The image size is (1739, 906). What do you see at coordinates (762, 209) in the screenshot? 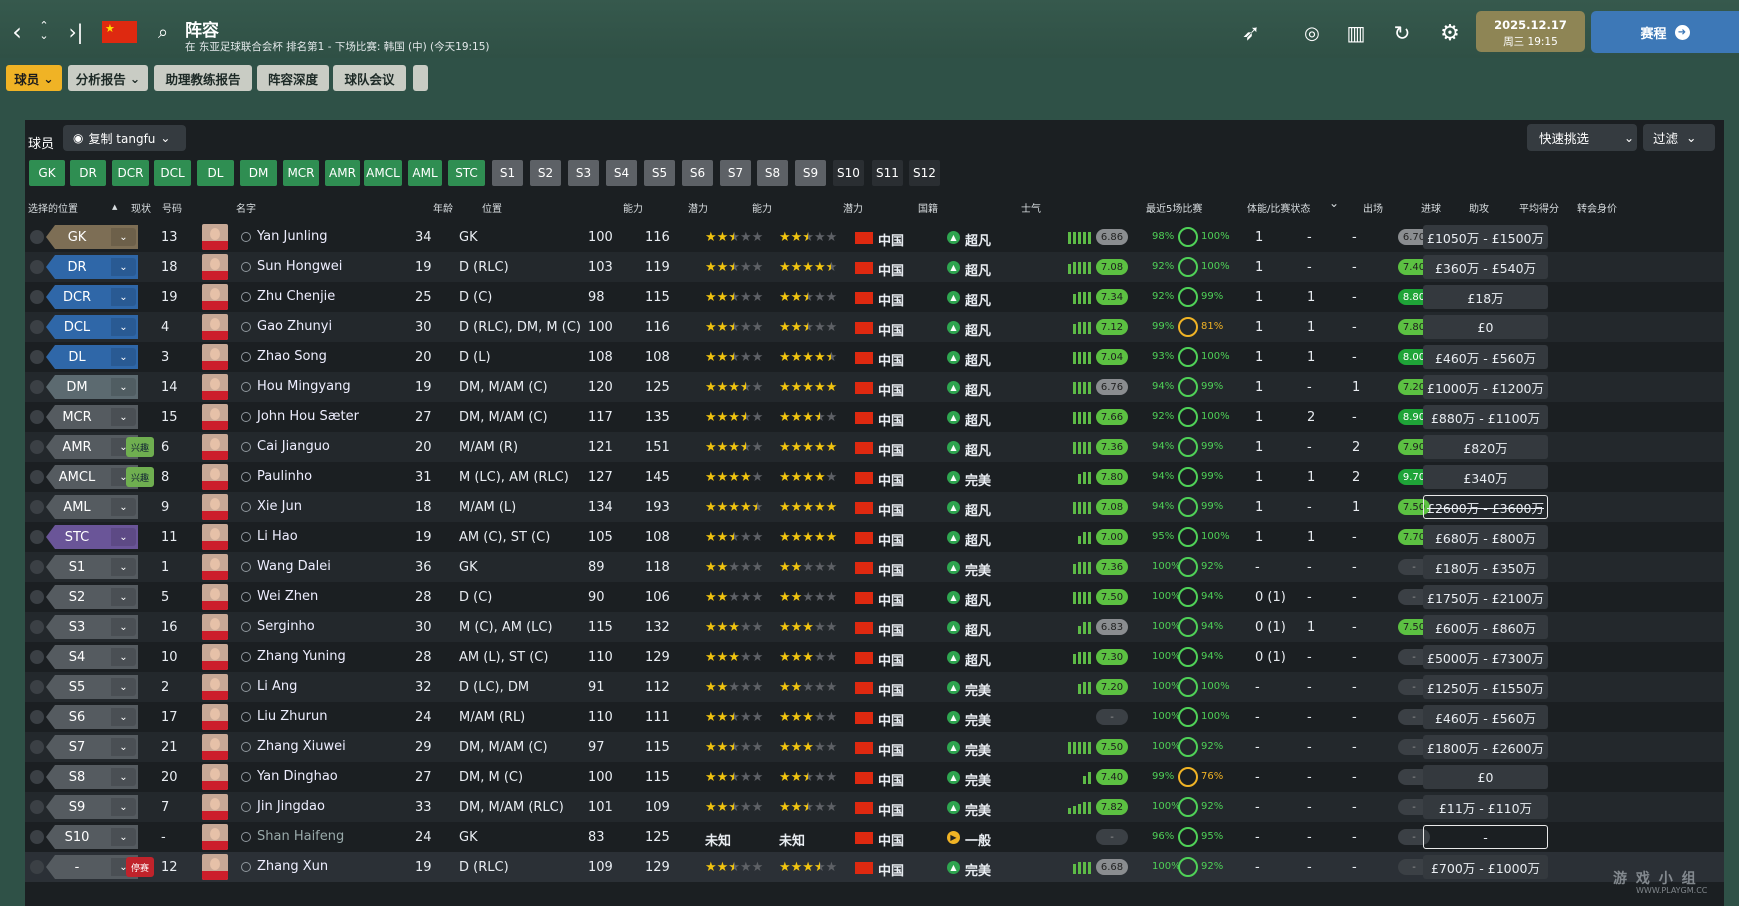
I see `column-header-ca-stars: 能力` at bounding box center [762, 209].